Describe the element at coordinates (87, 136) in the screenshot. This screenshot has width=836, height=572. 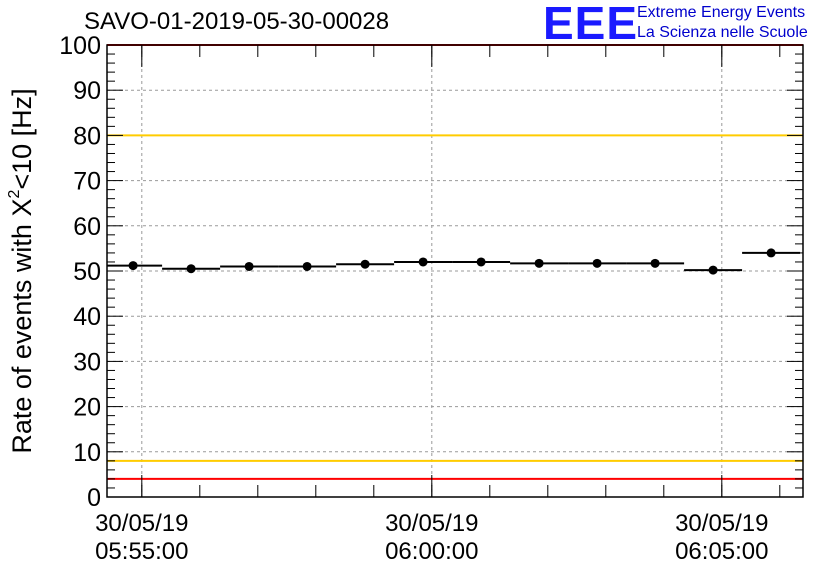
I see `y-tick-label: 80` at that location.